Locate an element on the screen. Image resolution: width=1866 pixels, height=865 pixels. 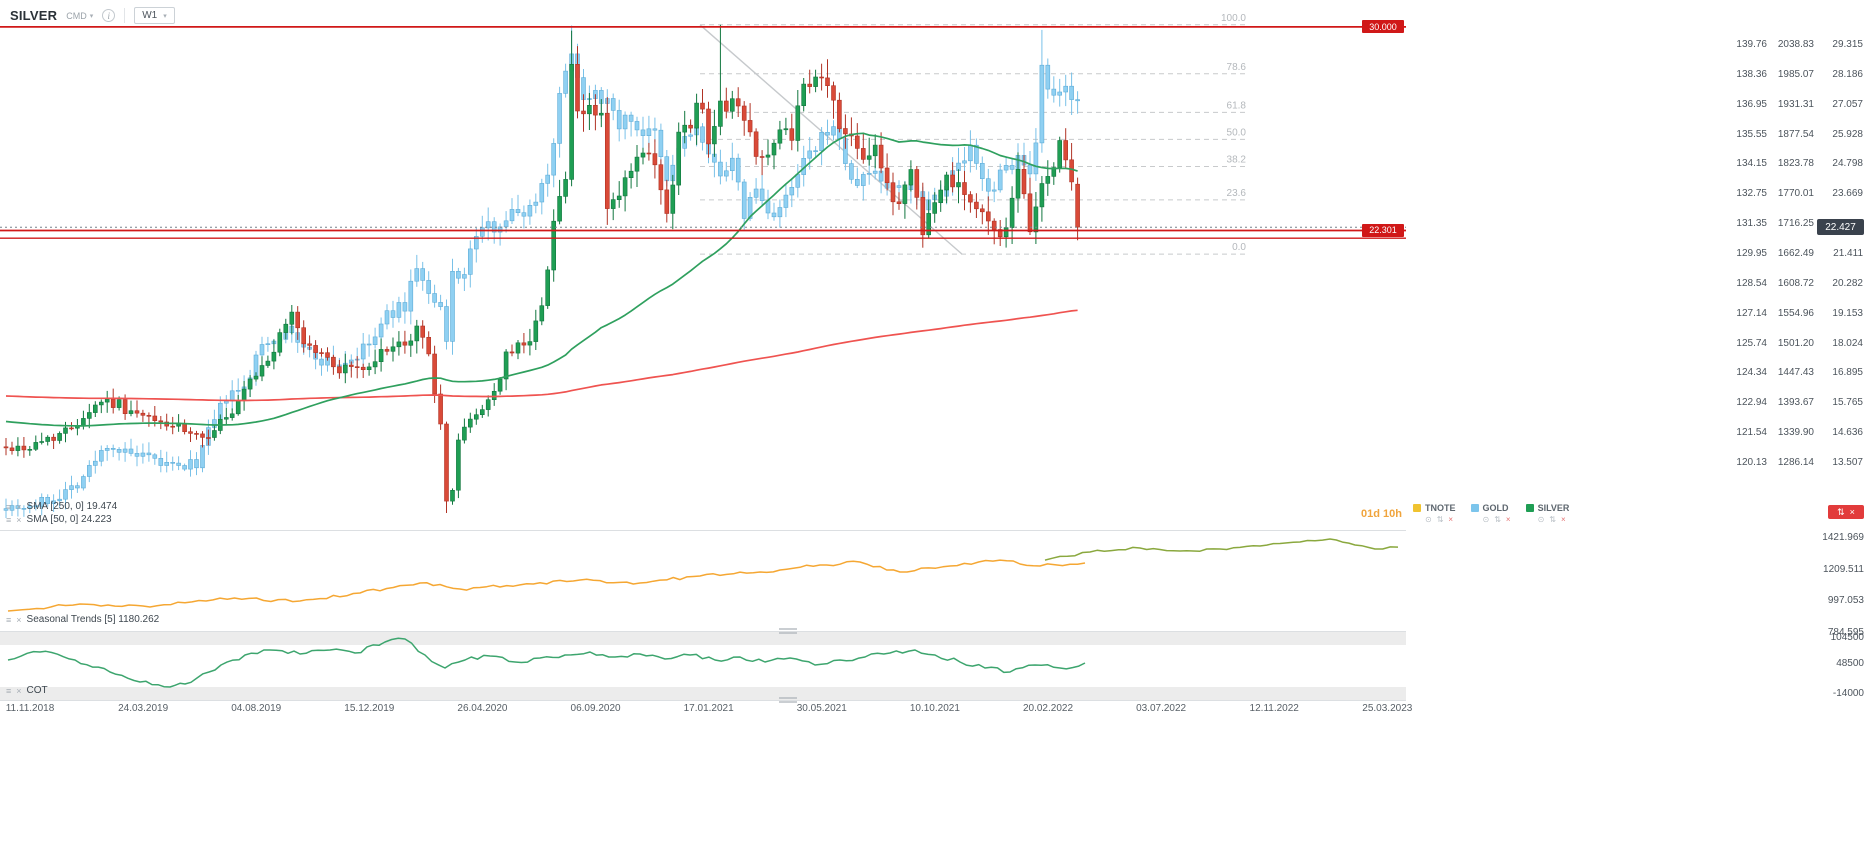
date-label: 30.05.2021 is located at coordinates (821, 708).